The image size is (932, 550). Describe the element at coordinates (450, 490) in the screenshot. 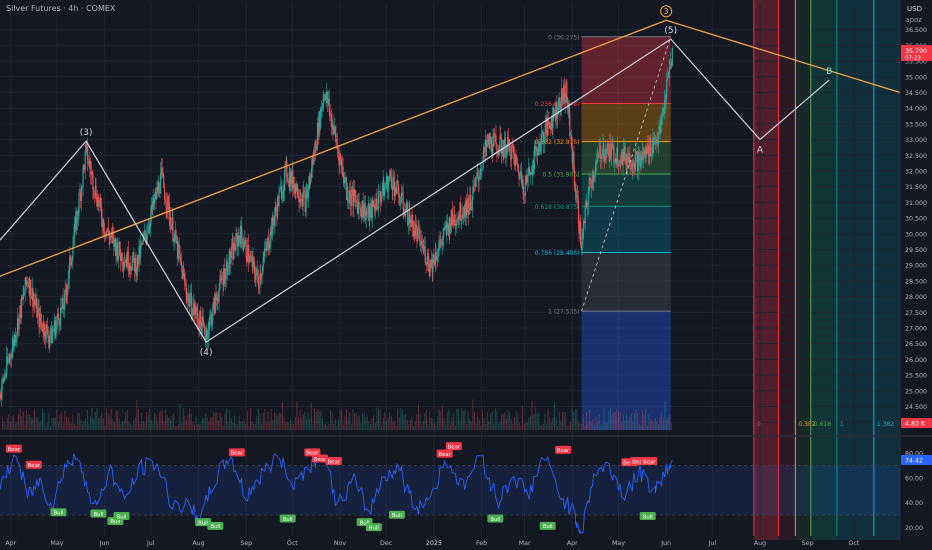

I see `rsi-band` at that location.